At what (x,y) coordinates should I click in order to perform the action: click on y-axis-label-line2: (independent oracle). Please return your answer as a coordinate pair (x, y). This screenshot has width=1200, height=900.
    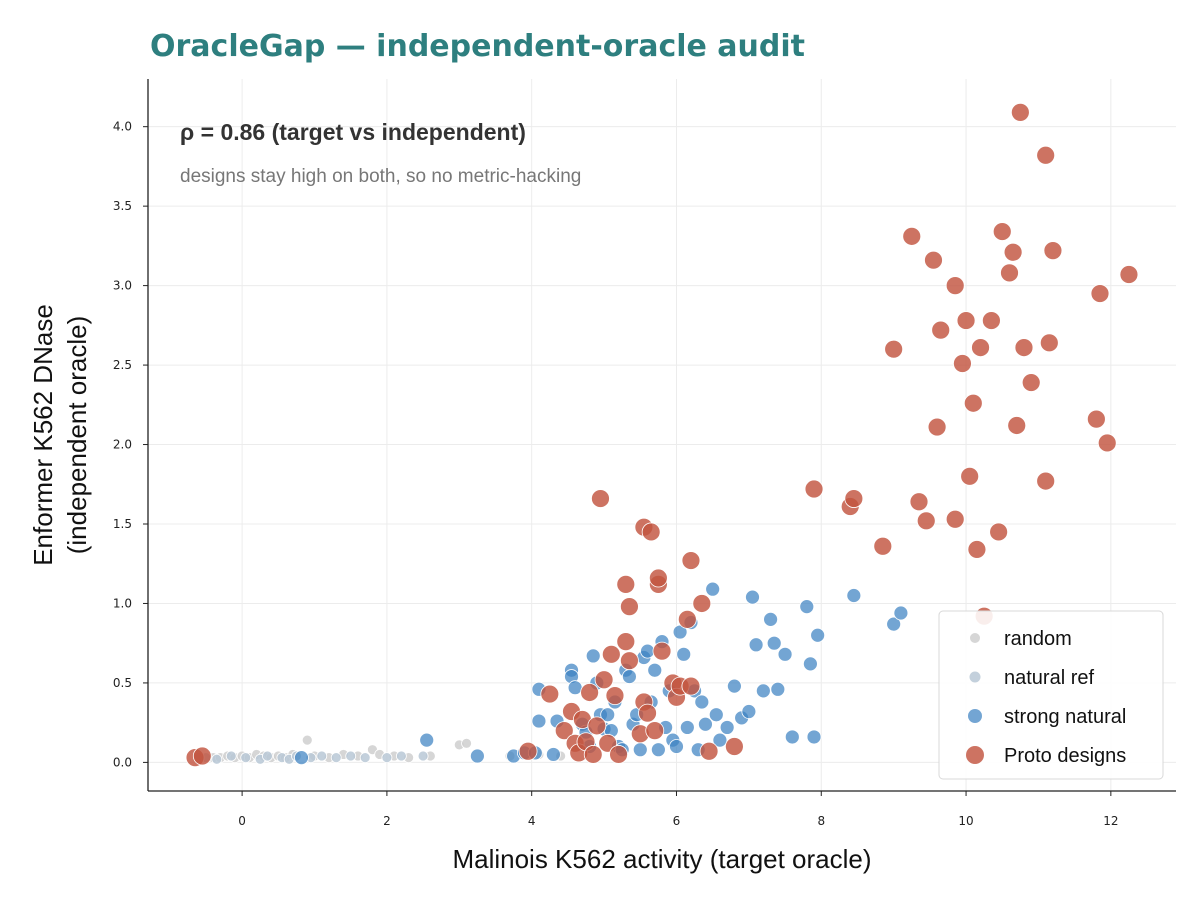
    Looking at the image, I should click on (77, 435).